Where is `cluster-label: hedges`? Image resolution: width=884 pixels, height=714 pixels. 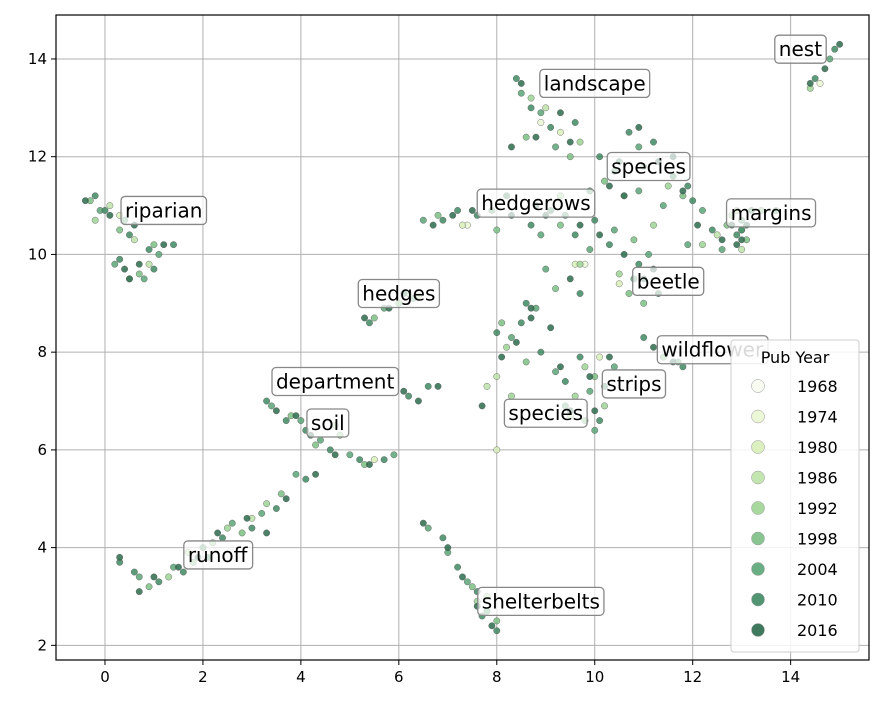
cluster-label: hedges is located at coordinates (399, 293).